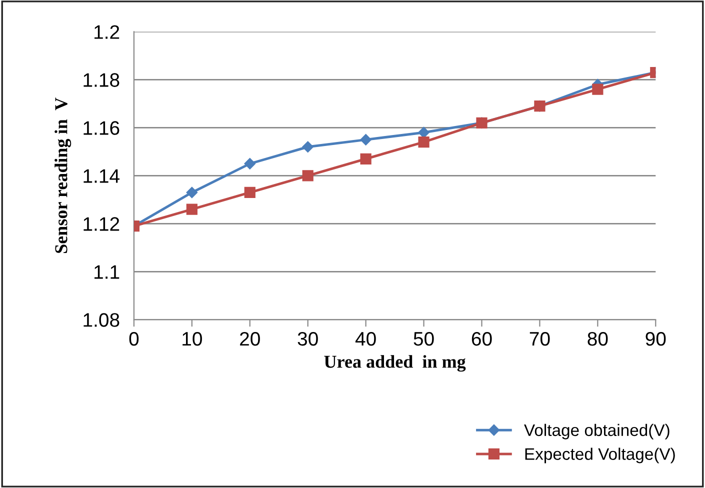  Describe the element at coordinates (102, 320) in the screenshot. I see `y-tick-label: 1.08` at that location.